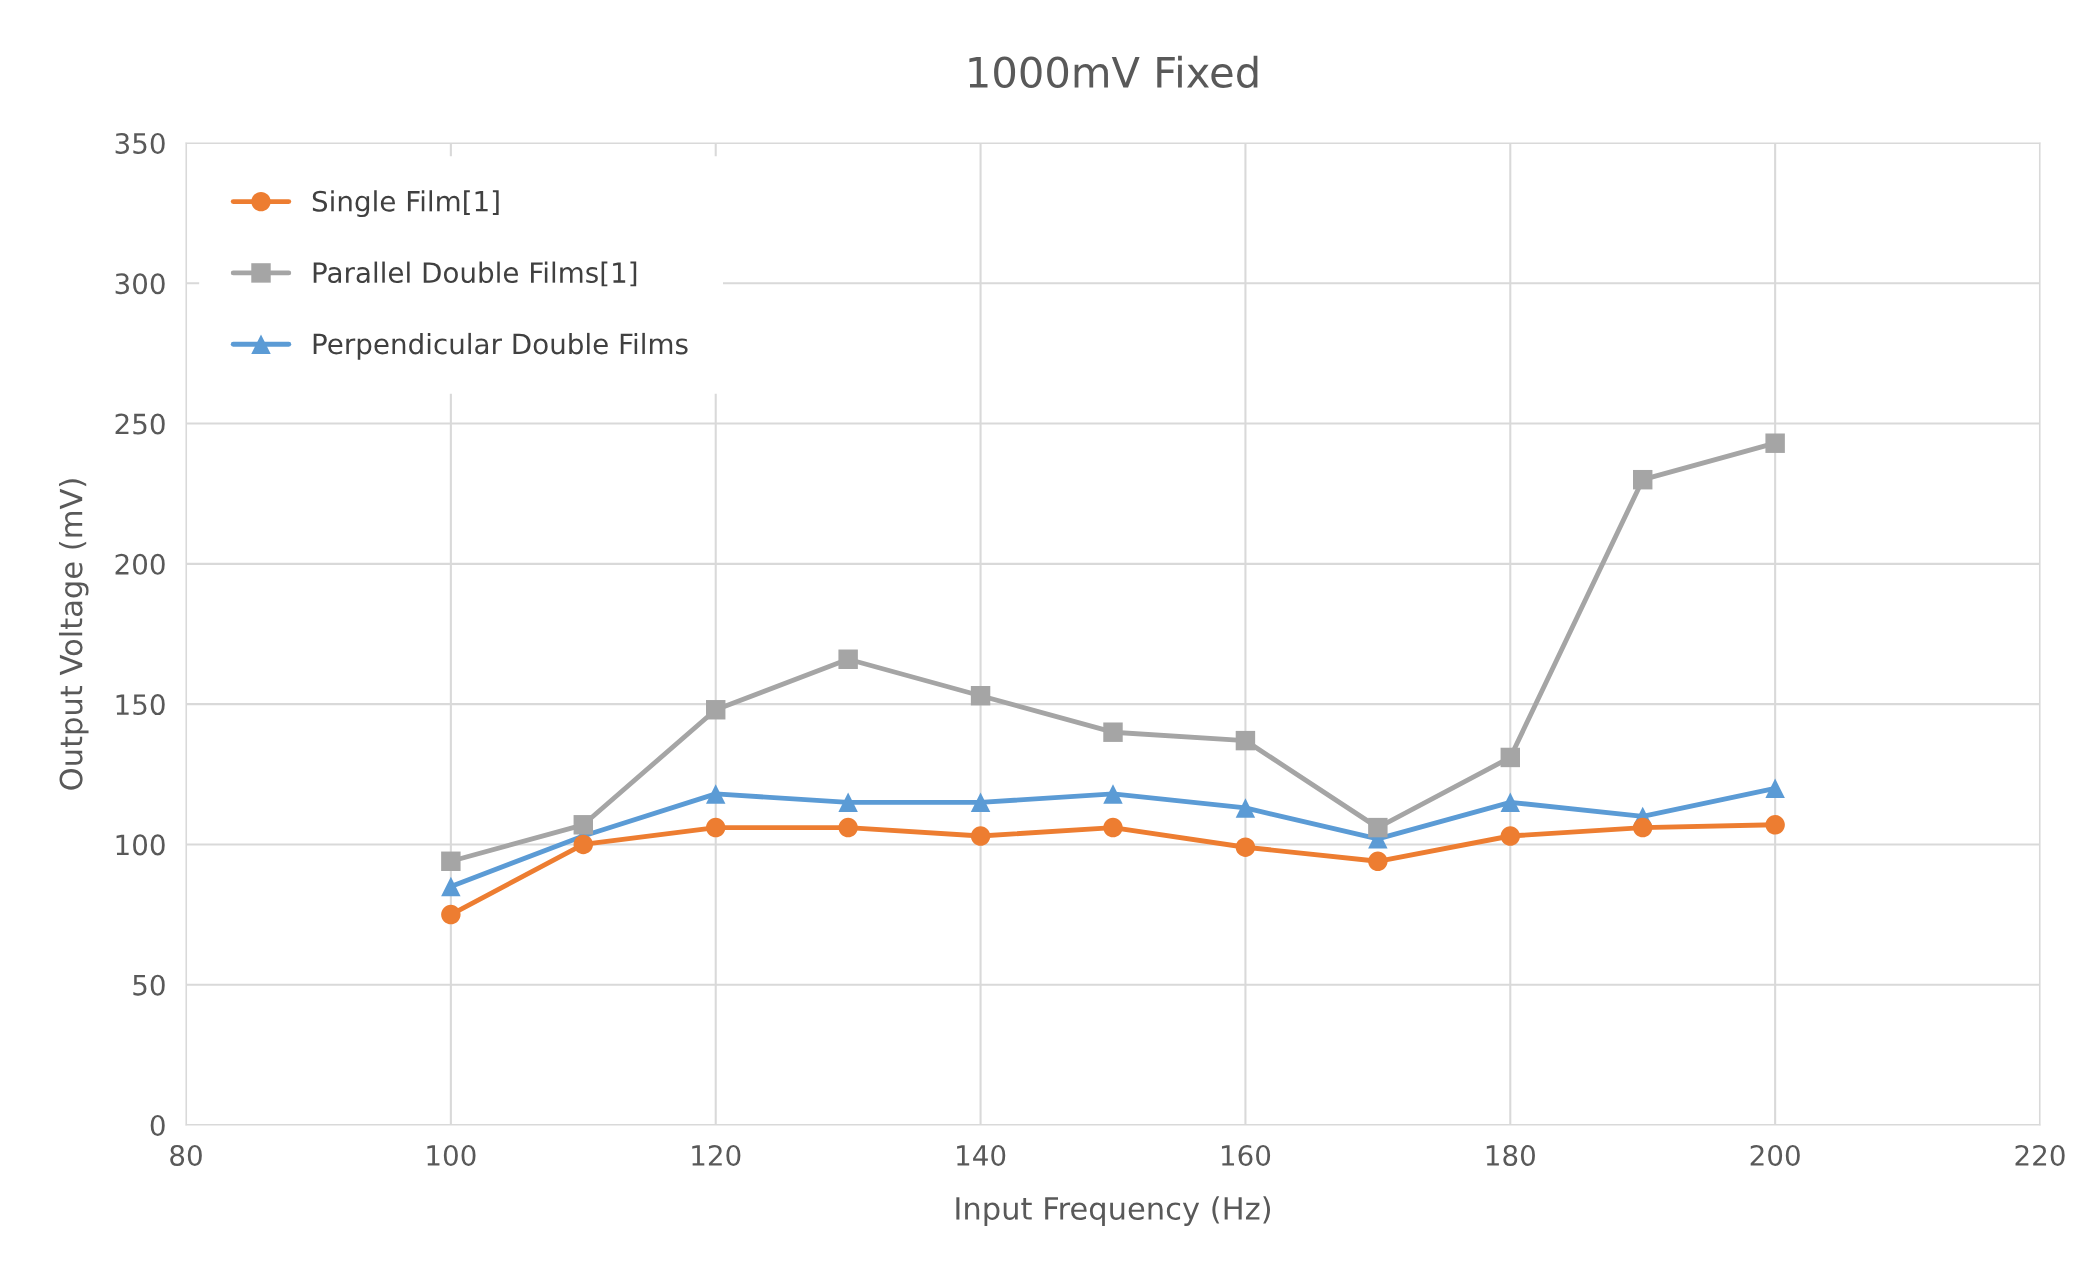 The image size is (2082, 1285). I want to click on x-tick-label: 100, so click(451, 1155).